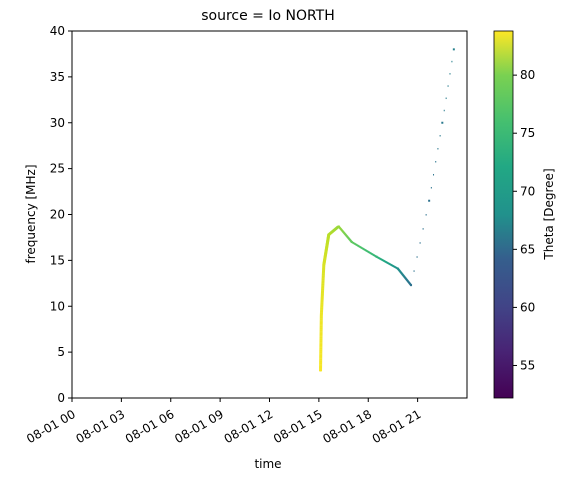  What do you see at coordinates (503, 214) in the screenshot?
I see `colorbar` at bounding box center [503, 214].